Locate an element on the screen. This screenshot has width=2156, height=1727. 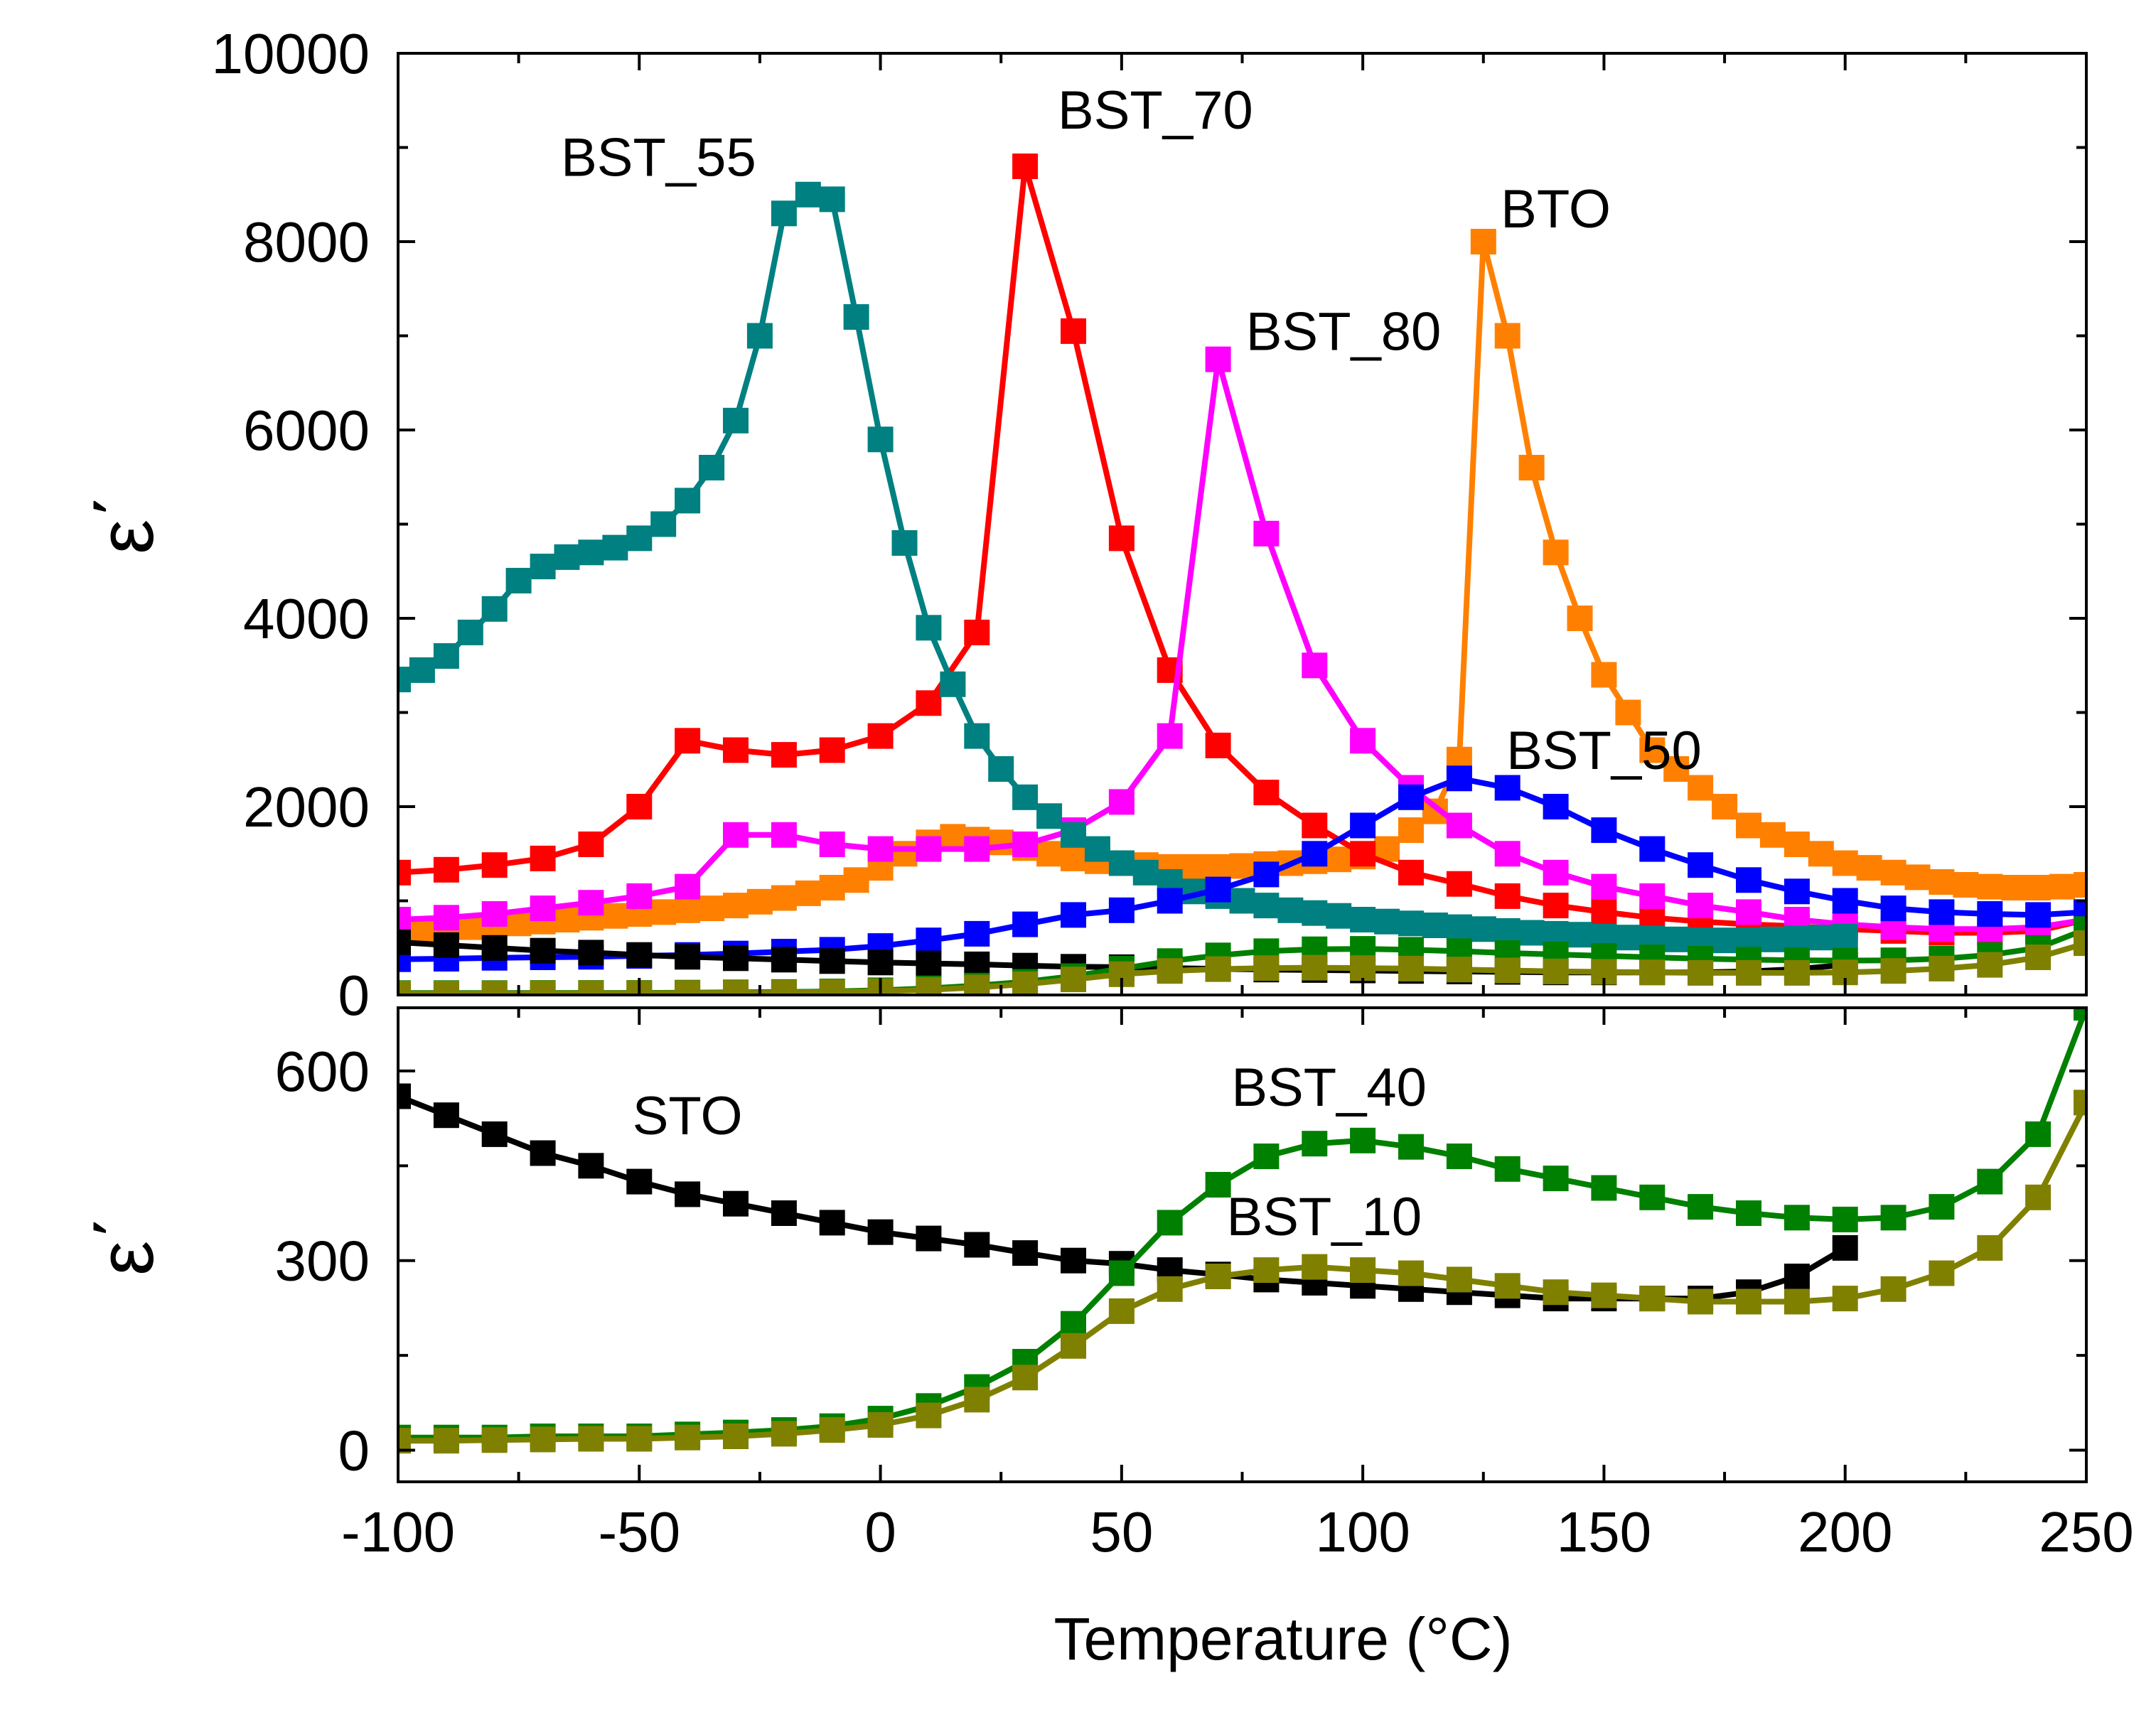
x-tick-label: -100 is located at coordinates (398, 1532).